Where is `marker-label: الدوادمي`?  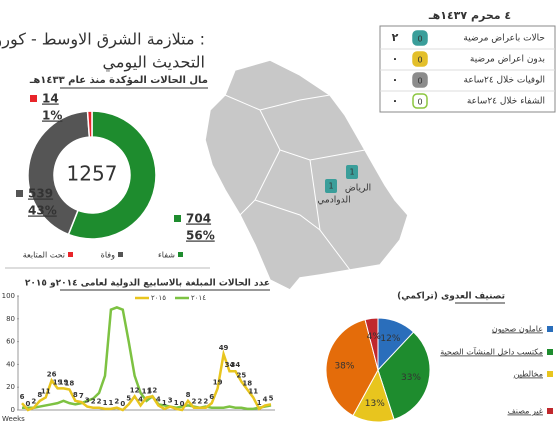 marker-label: الدوادمي is located at coordinates (333, 201).